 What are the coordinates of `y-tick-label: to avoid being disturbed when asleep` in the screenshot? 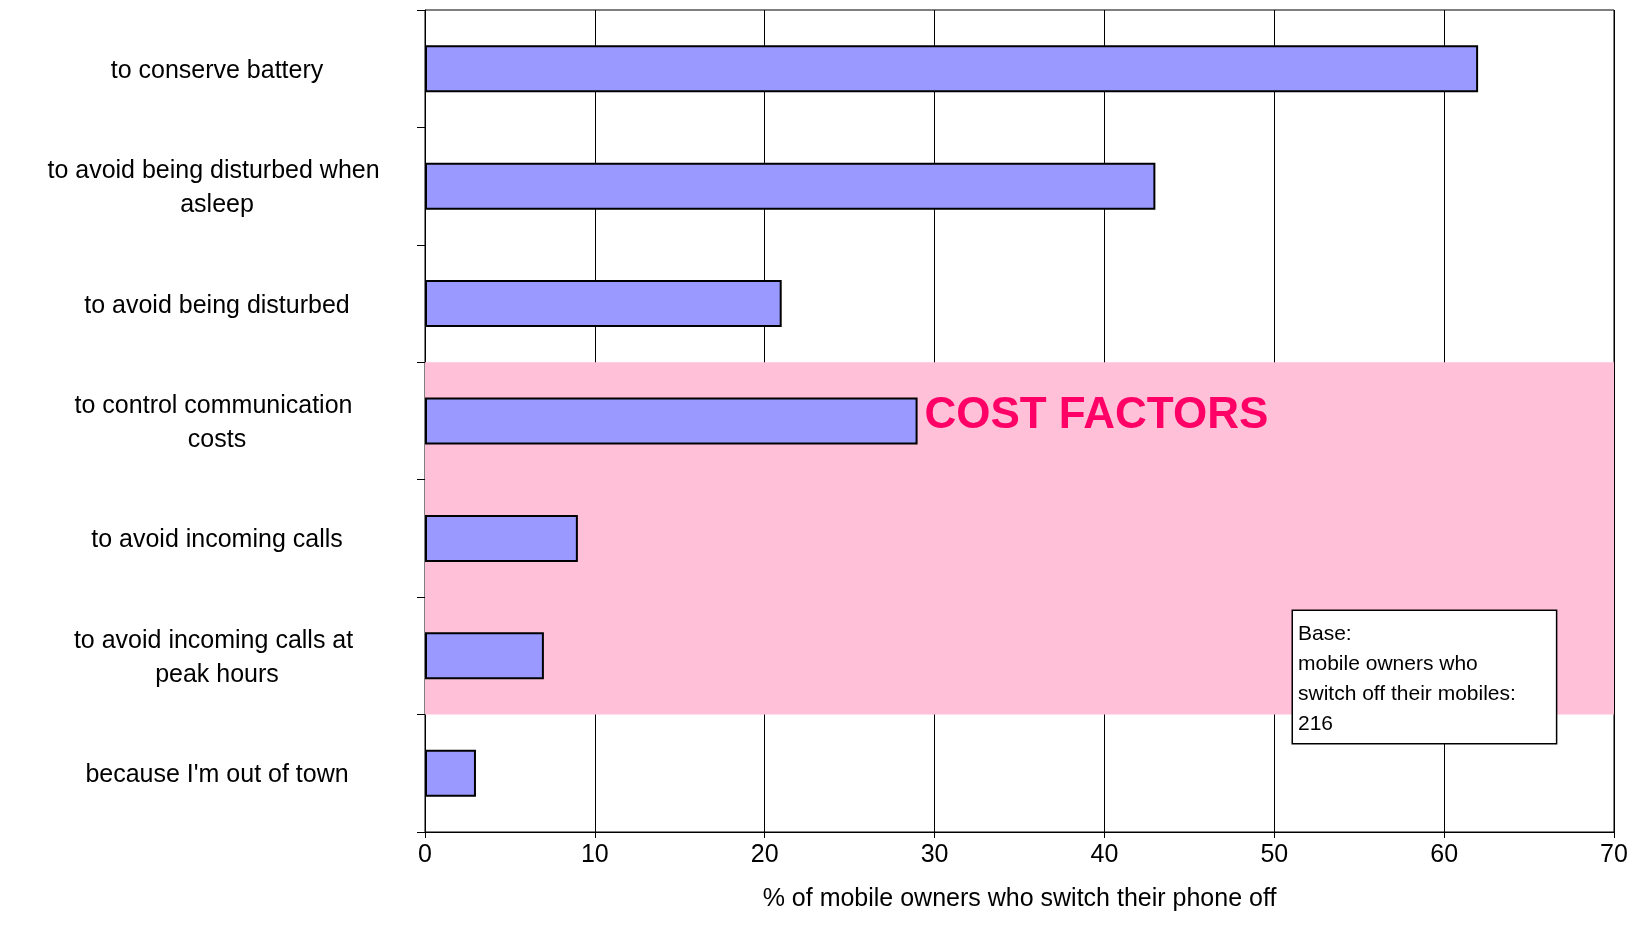 It's located at (217, 186).